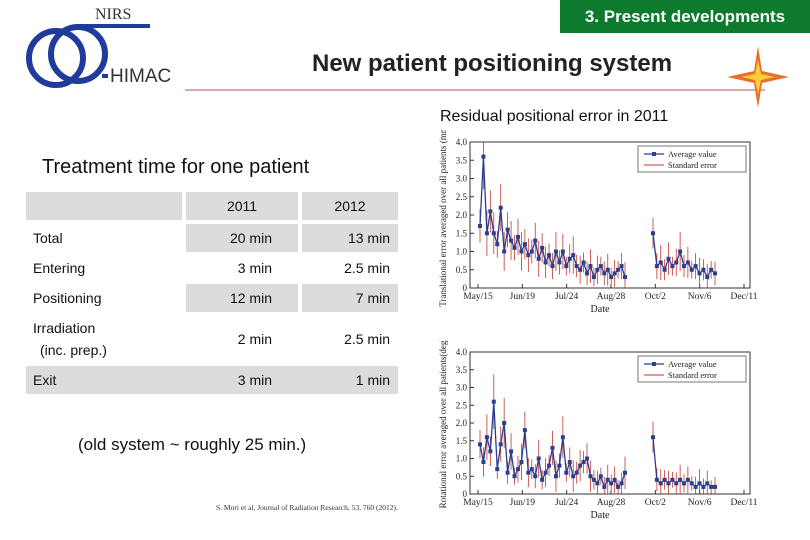 This screenshot has width=810, height=540. What do you see at coordinates (104, 206) in the screenshot?
I see `table-header-blank` at bounding box center [104, 206].